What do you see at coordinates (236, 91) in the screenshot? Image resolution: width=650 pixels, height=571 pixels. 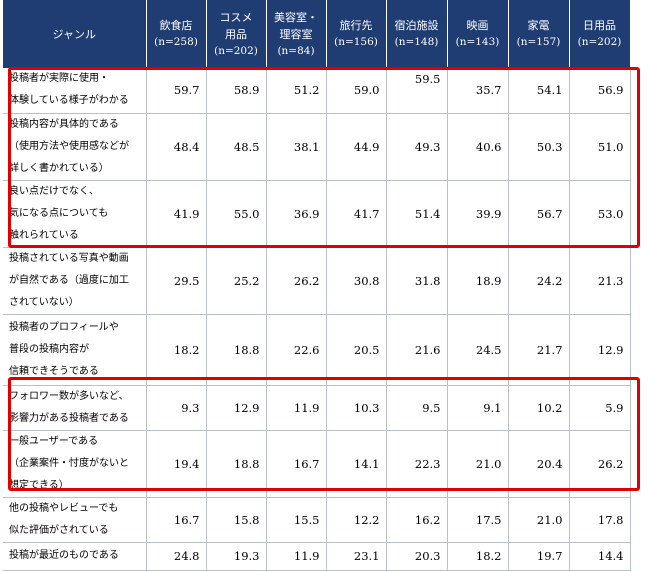 I see `value-cell: 58.9` at bounding box center [236, 91].